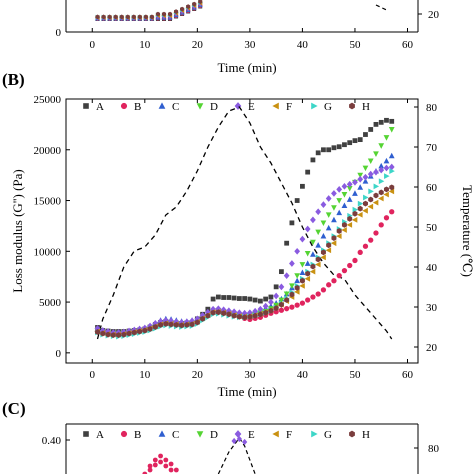 Image resolution: width=474 pixels, height=474 pixels. I want to click on legend-label: E, so click(251, 107).